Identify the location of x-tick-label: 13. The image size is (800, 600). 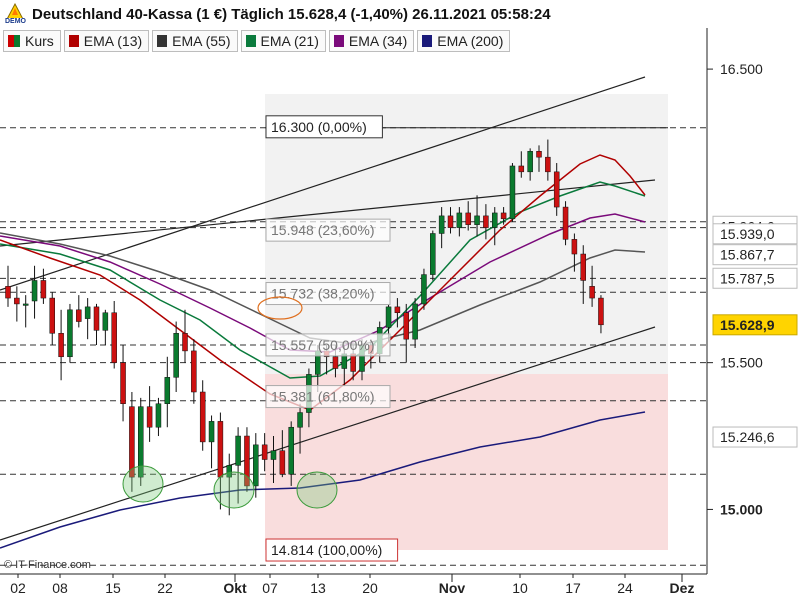
(318, 588).